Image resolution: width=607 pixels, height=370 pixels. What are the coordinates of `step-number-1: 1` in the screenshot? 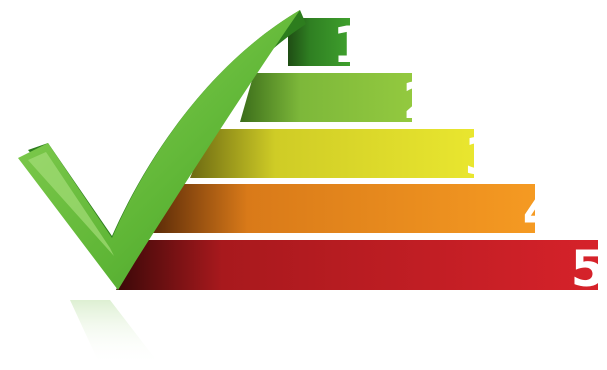 It's located at (350, 45).